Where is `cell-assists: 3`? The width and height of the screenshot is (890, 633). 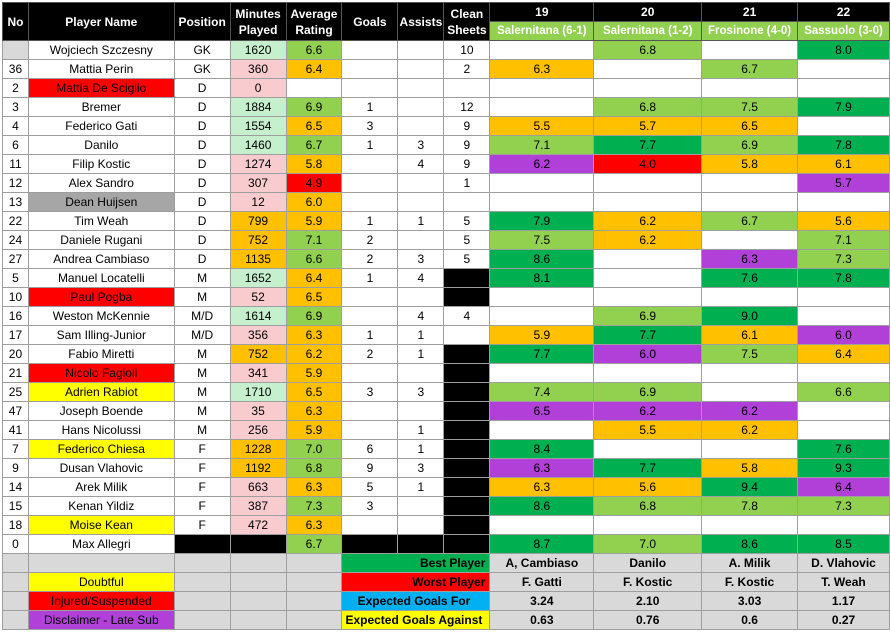 cell-assists: 3 is located at coordinates (421, 145).